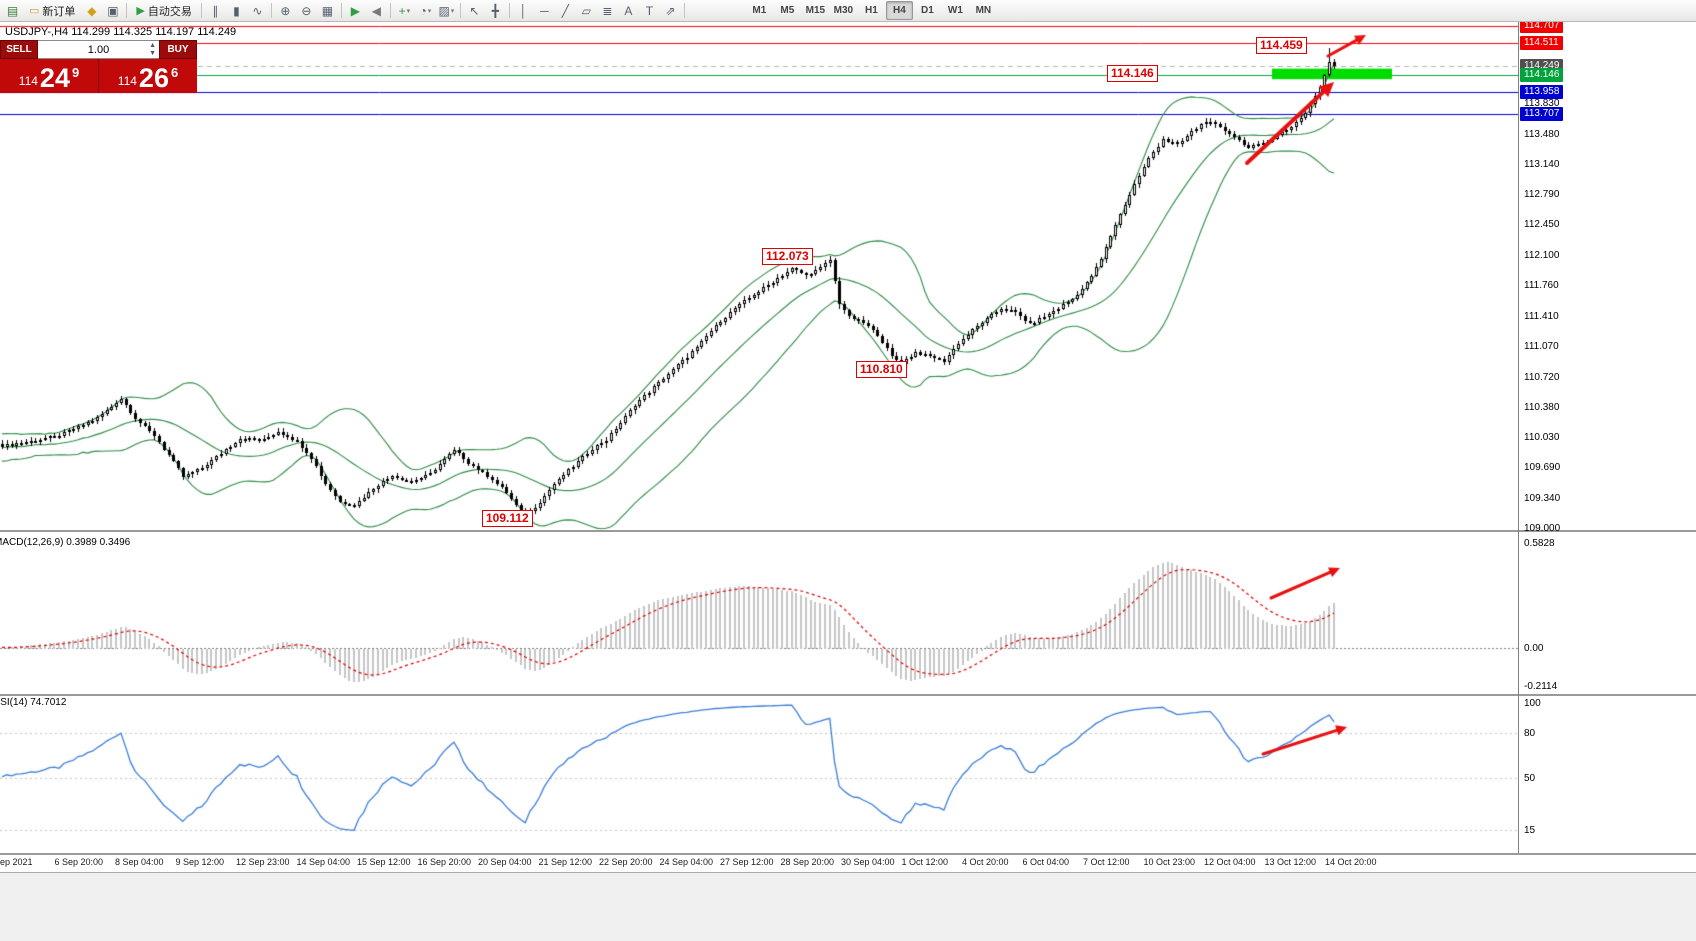  Describe the element at coordinates (152, 53) in the screenshot. I see `volume-down-icon: ▼` at that location.